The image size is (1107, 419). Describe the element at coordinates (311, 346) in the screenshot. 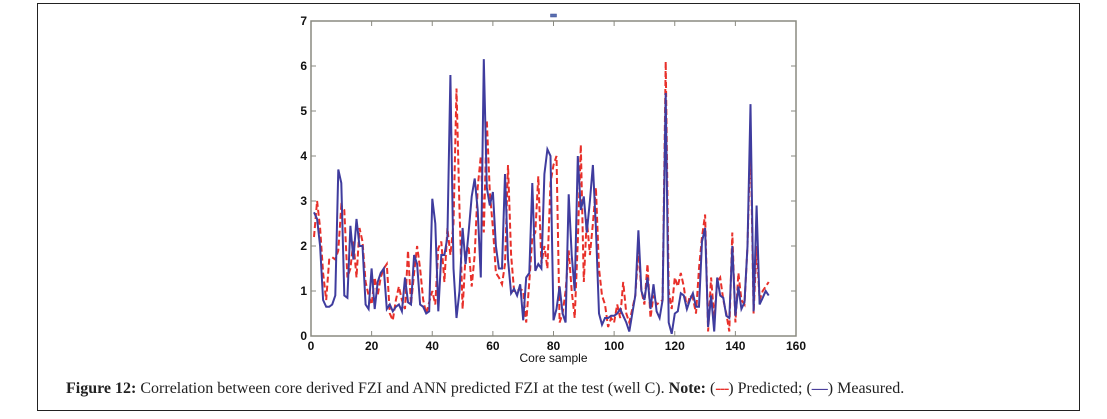

I see `x-tick-label: 0` at that location.